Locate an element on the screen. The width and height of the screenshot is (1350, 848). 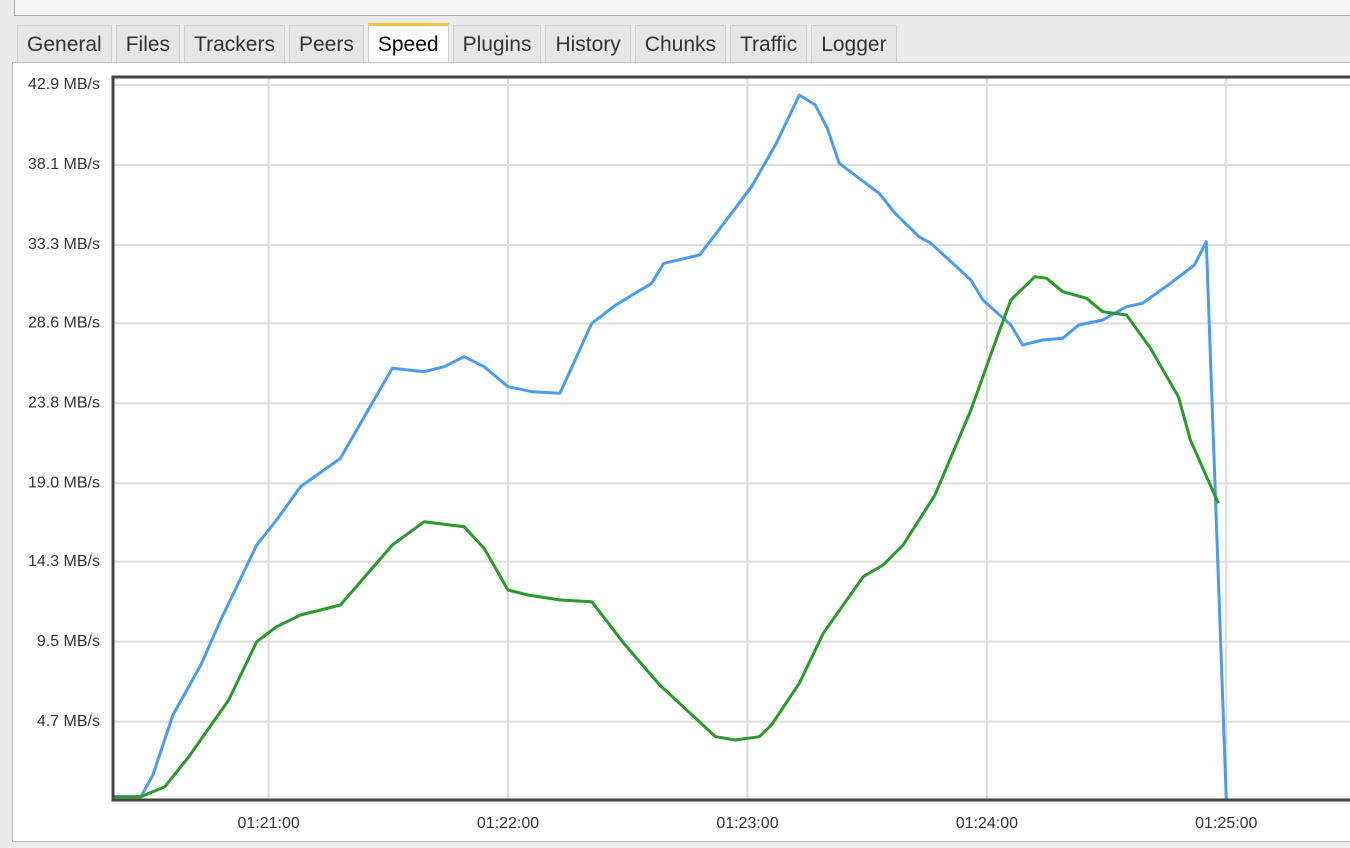
x-tick-label: 01:21:00 is located at coordinates (268, 823).